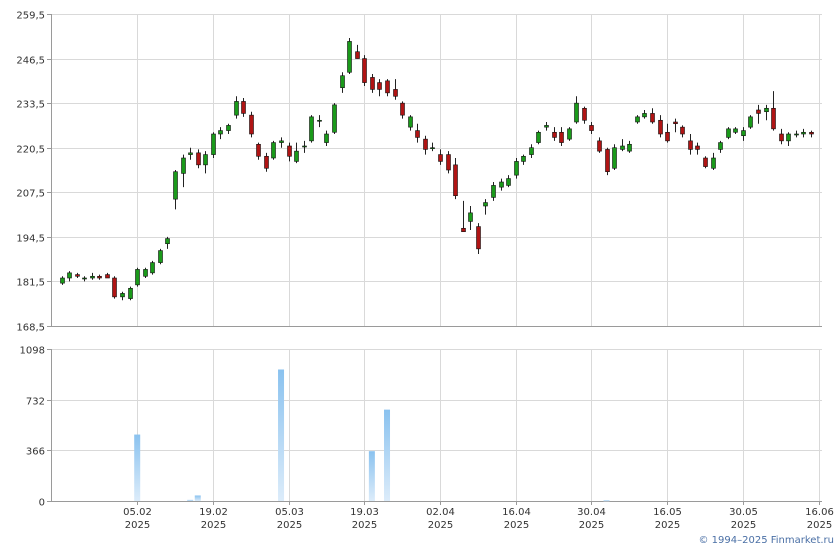  What do you see at coordinates (30, 61) in the screenshot?
I see `price-ytick-label: 246,5` at bounding box center [30, 61].